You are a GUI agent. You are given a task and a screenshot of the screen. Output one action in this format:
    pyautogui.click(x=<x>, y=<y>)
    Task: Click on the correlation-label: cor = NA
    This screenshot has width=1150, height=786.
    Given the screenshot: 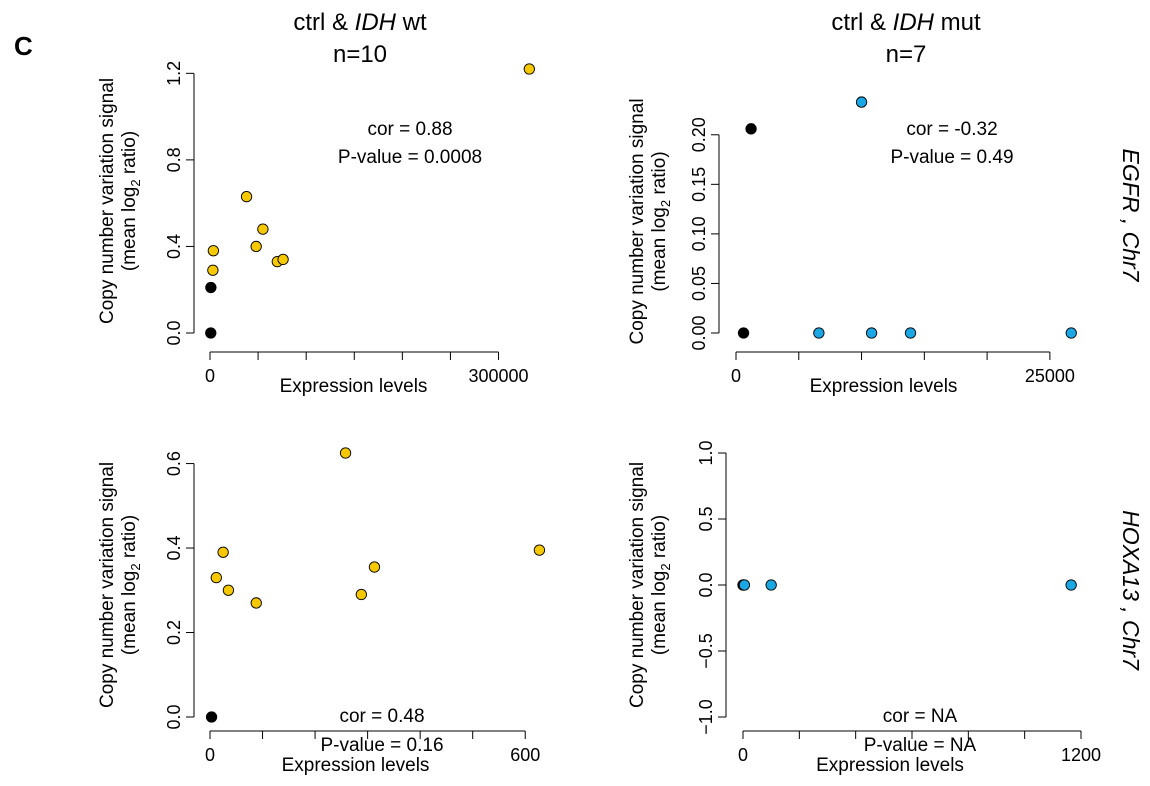 What is the action you would take?
    pyautogui.click(x=920, y=716)
    